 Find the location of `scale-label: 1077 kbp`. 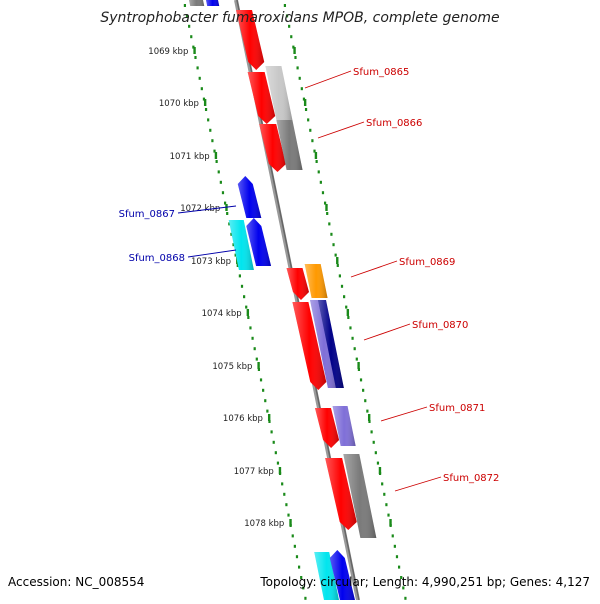

scale-label: 1077 kbp is located at coordinates (254, 472).